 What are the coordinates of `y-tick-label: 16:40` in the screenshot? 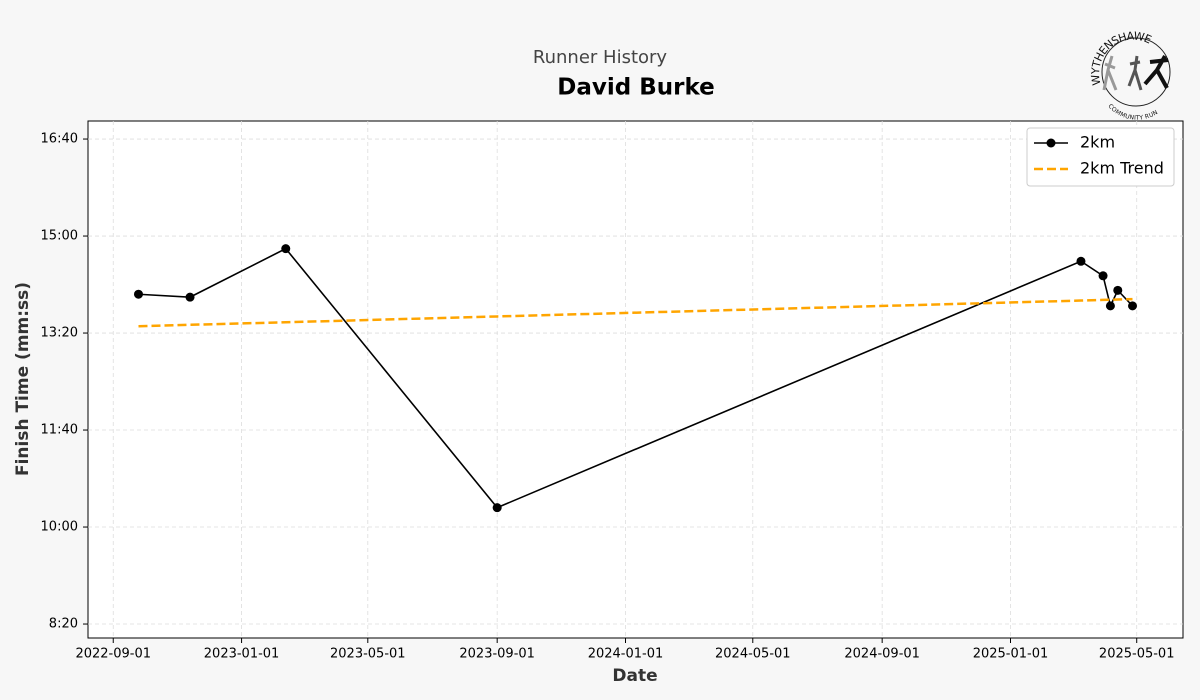 It's located at (59, 139).